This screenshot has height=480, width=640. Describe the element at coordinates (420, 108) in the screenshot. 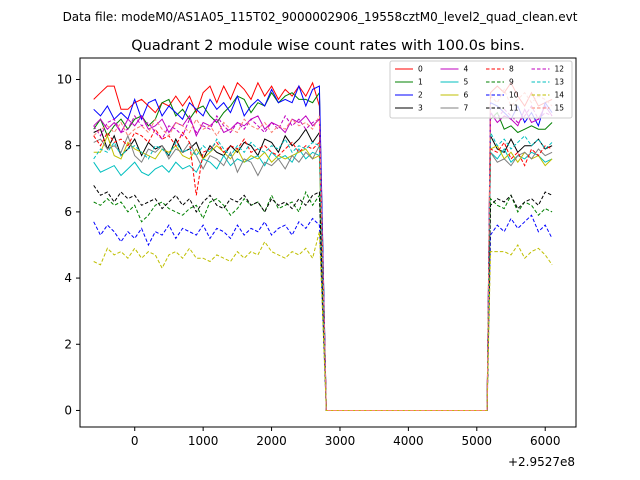

I see `legend-label-3: 3` at that location.